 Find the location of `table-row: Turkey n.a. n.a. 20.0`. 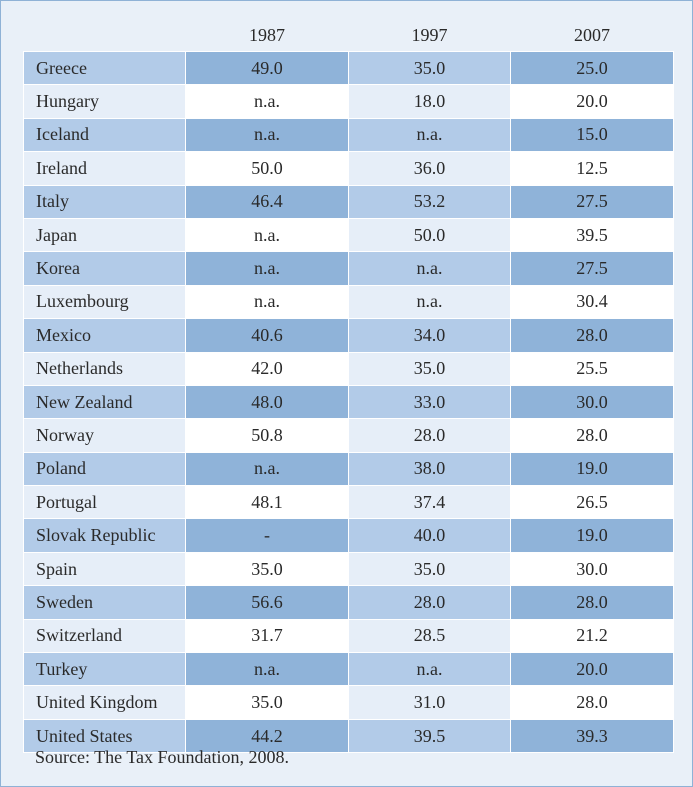

table-row: Turkey n.a. n.a. 20.0 is located at coordinates (348, 669).